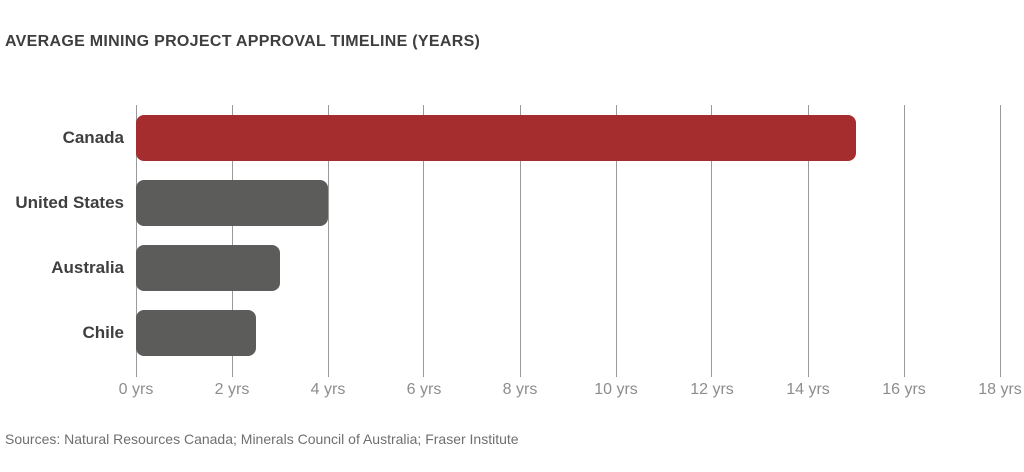 The height and width of the screenshot is (472, 1024). Describe the element at coordinates (103, 332) in the screenshot. I see `category-label: Chile` at that location.